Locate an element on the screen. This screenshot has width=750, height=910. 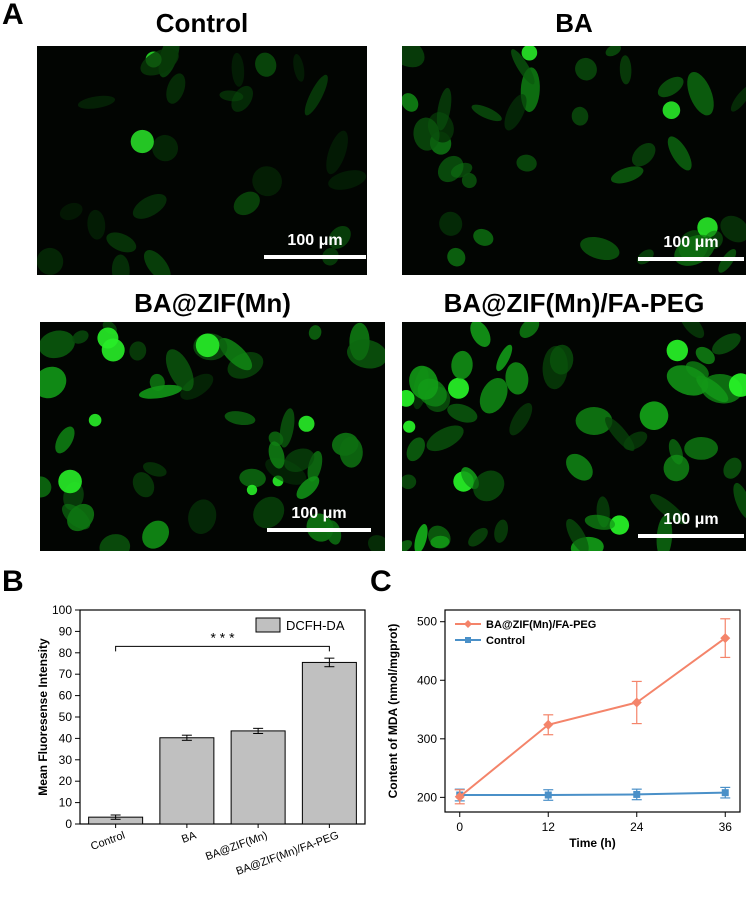
significance-bracket is located at coordinates (222, 648).